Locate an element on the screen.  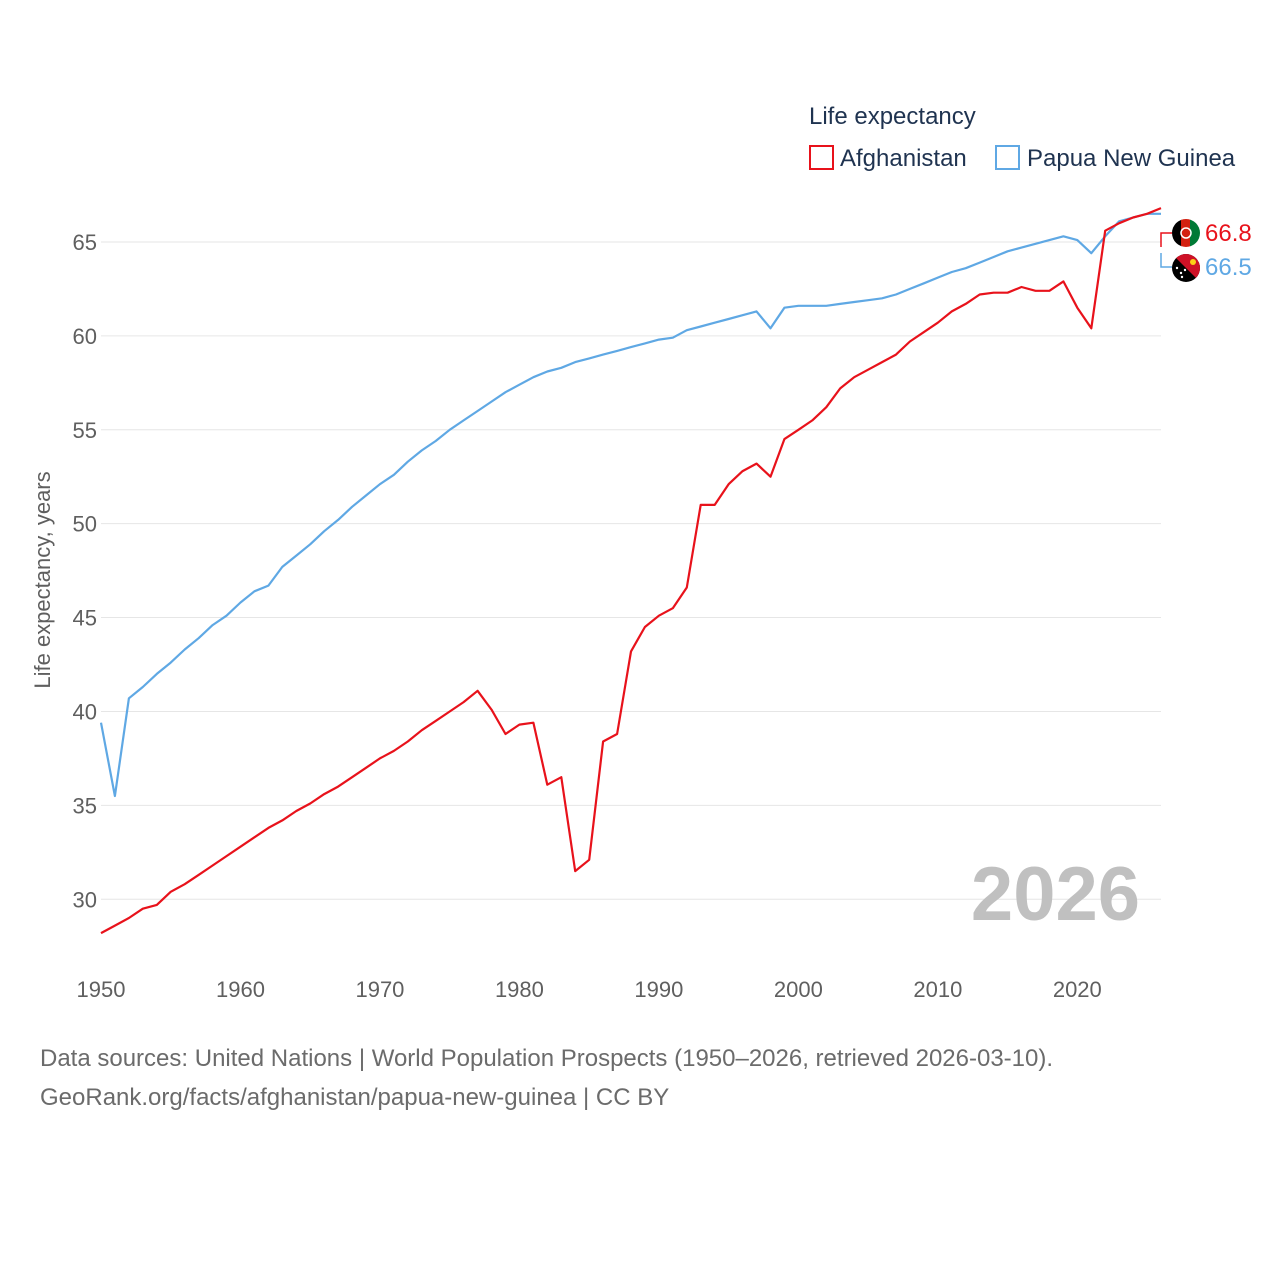
x-tick-label: 1950 is located at coordinates (101, 989).